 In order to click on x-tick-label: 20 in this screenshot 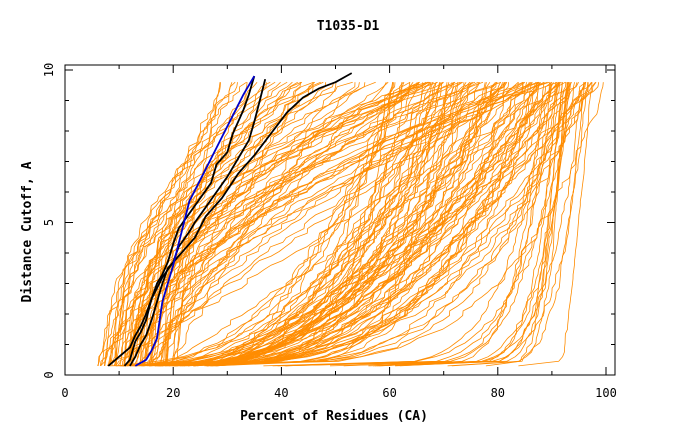, I will do `click(173, 393)`.